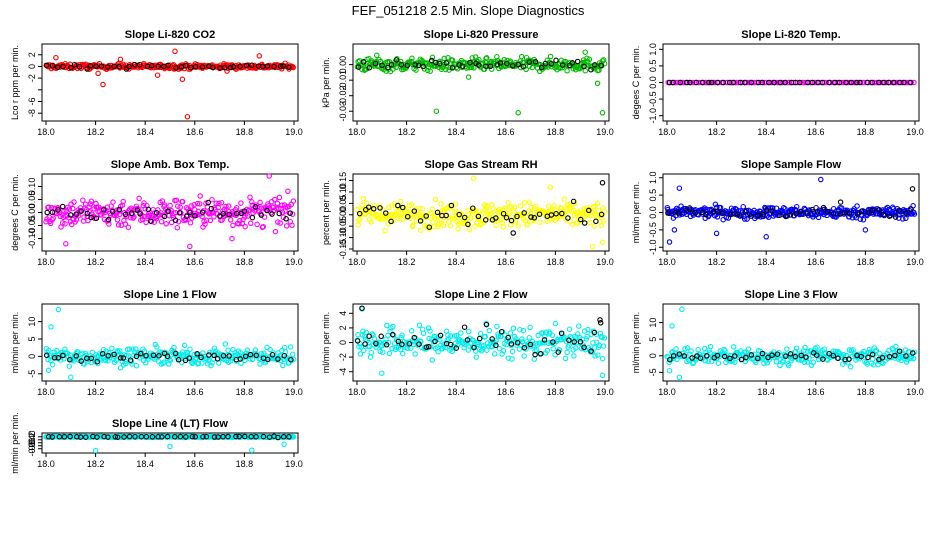 This screenshot has width=936, height=540. I want to click on x-tick-label: 18.6, so click(195, 392).